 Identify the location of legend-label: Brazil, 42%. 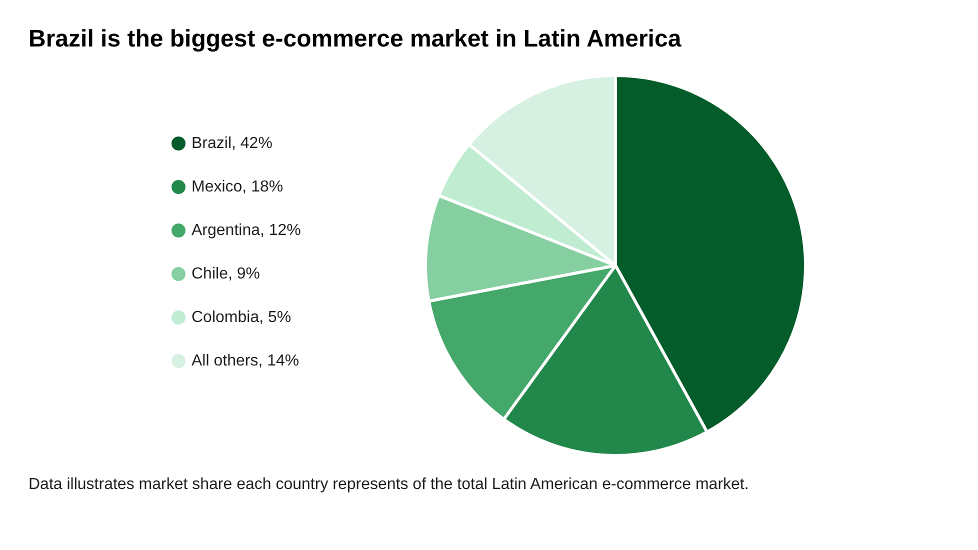
(232, 143).